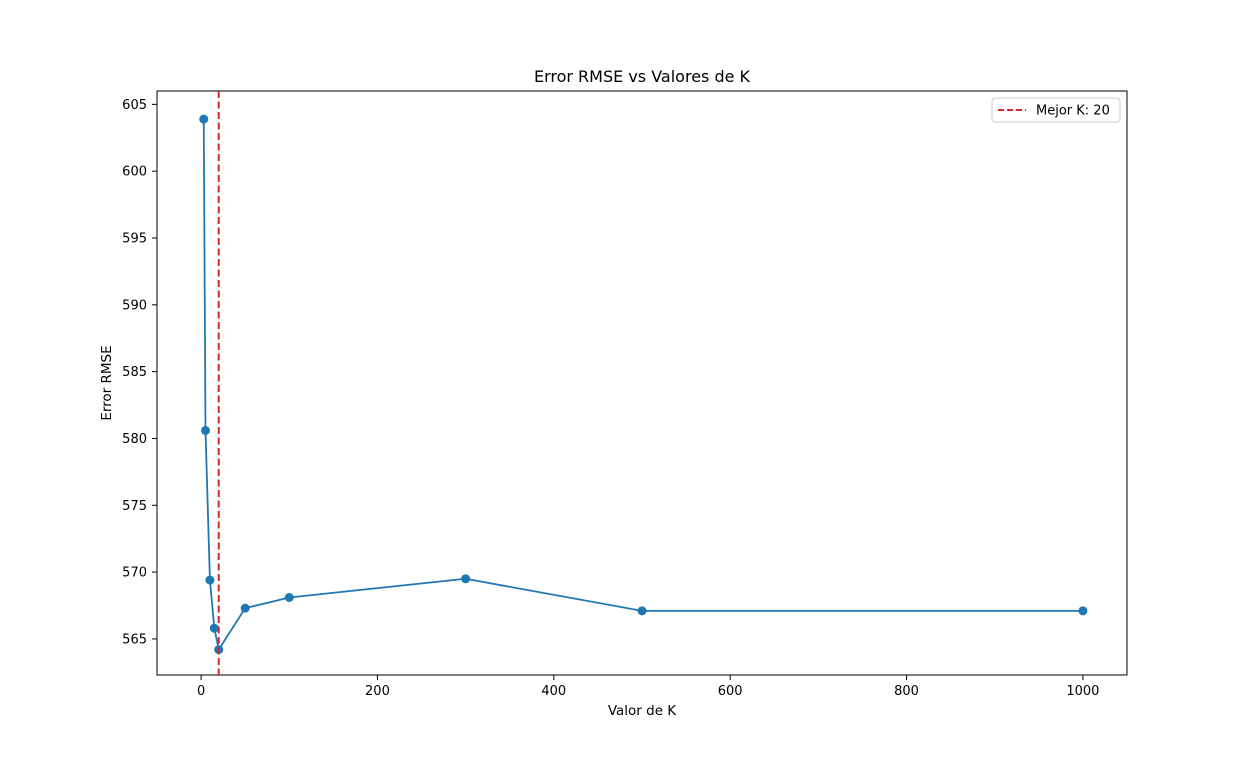 The height and width of the screenshot is (758, 1252). Describe the element at coordinates (648, 687) in the screenshot. I see `x-axis: 0 200 400 600 800 1000` at that location.